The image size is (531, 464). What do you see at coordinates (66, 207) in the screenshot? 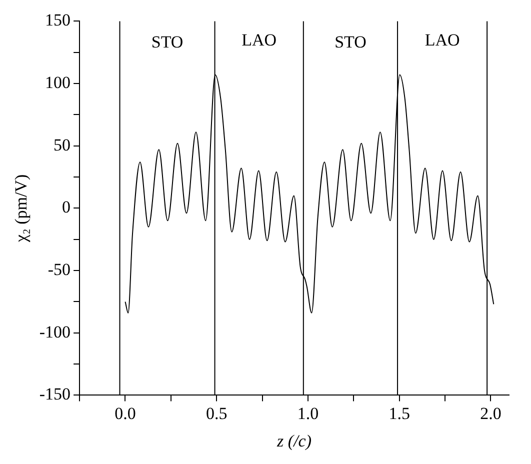
I see `y-tick-label: 0` at bounding box center [66, 207].